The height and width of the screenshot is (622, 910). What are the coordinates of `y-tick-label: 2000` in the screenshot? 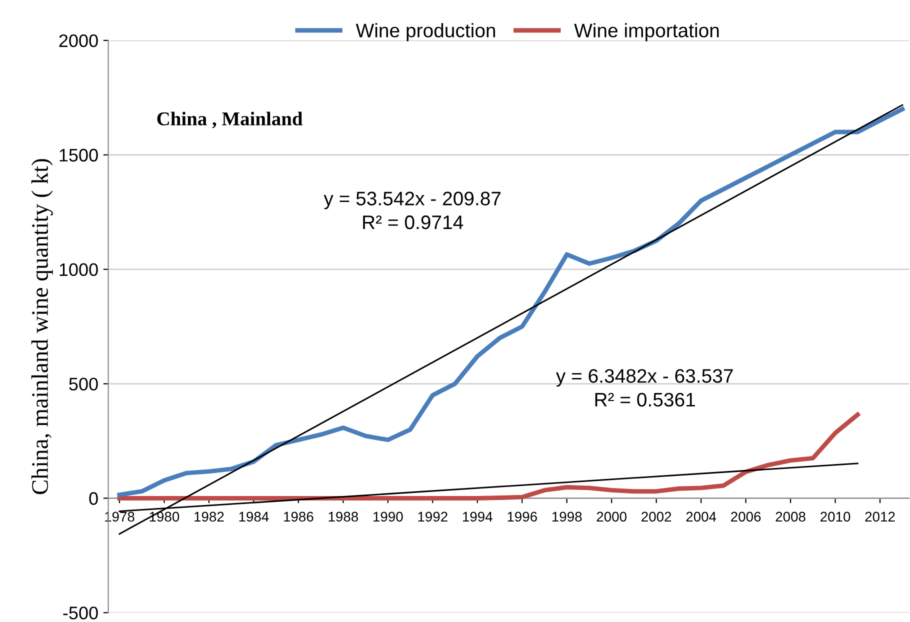 It's located at (78, 41).